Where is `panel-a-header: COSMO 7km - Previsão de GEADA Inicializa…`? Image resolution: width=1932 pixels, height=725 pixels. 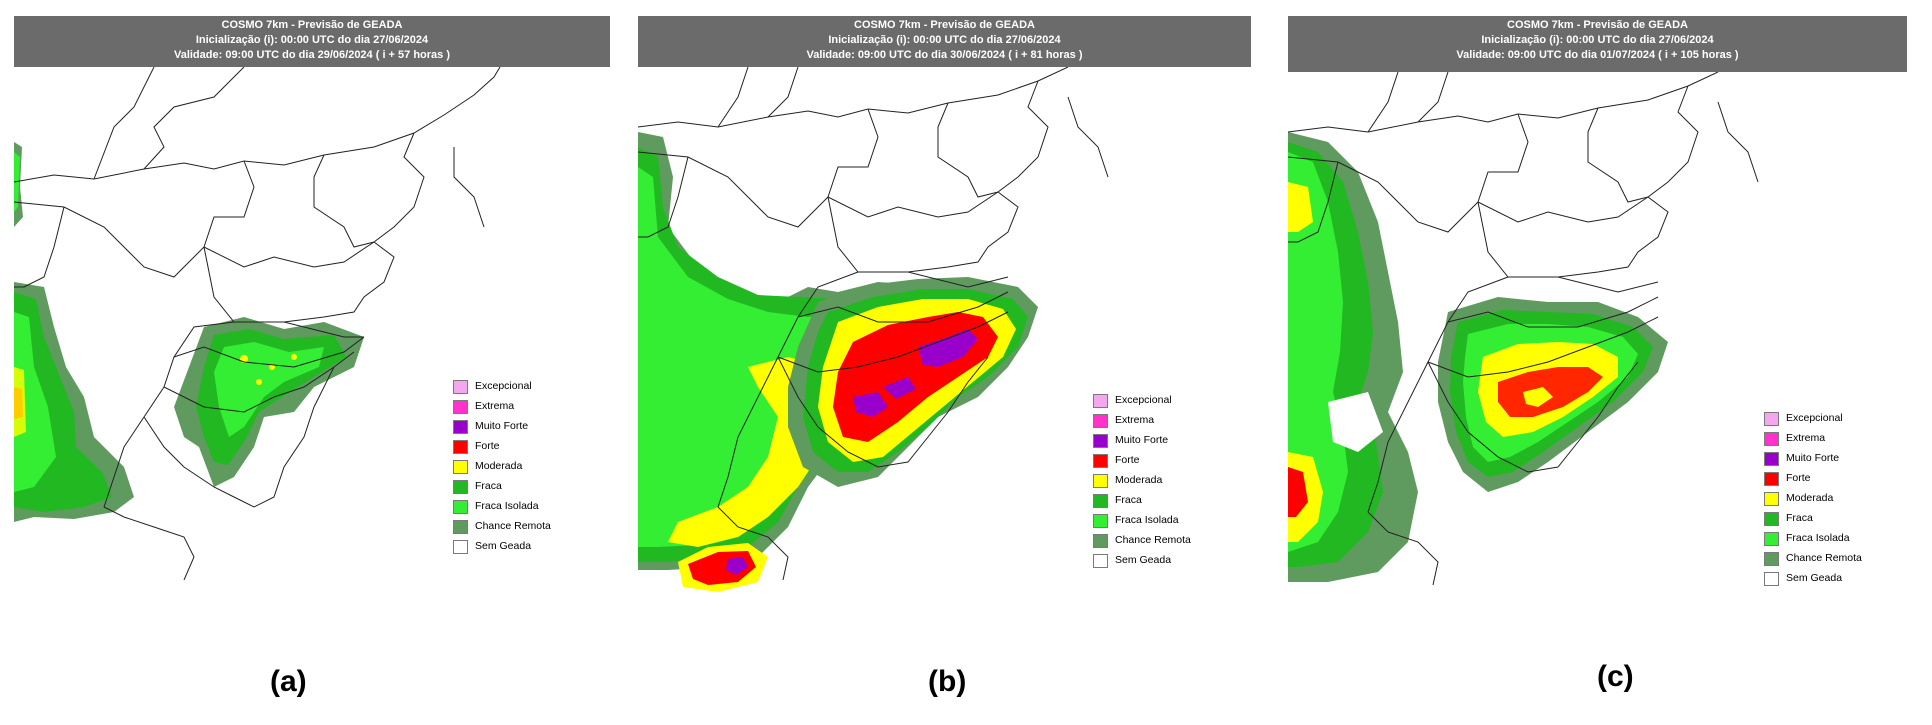 panel-a-header: COSMO 7km - Previsão de GEADA Inicializa… is located at coordinates (312, 41).